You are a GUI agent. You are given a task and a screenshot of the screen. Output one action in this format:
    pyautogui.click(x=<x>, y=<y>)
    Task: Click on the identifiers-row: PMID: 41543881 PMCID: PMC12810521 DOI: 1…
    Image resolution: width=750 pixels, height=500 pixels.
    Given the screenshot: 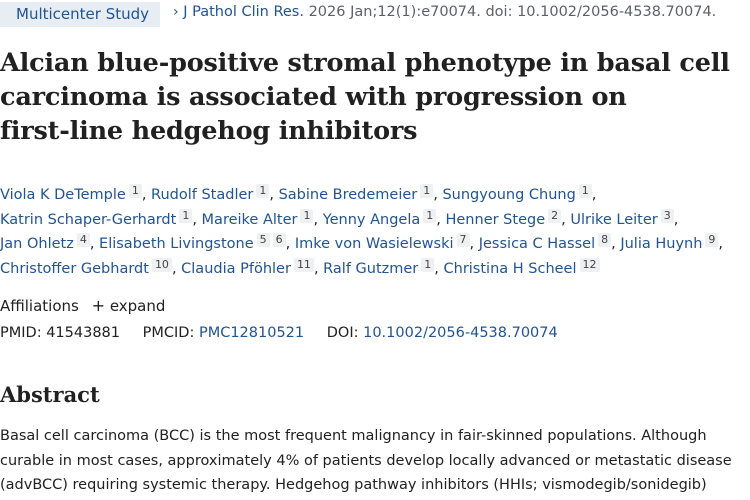 What is the action you would take?
    pyautogui.click(x=279, y=333)
    